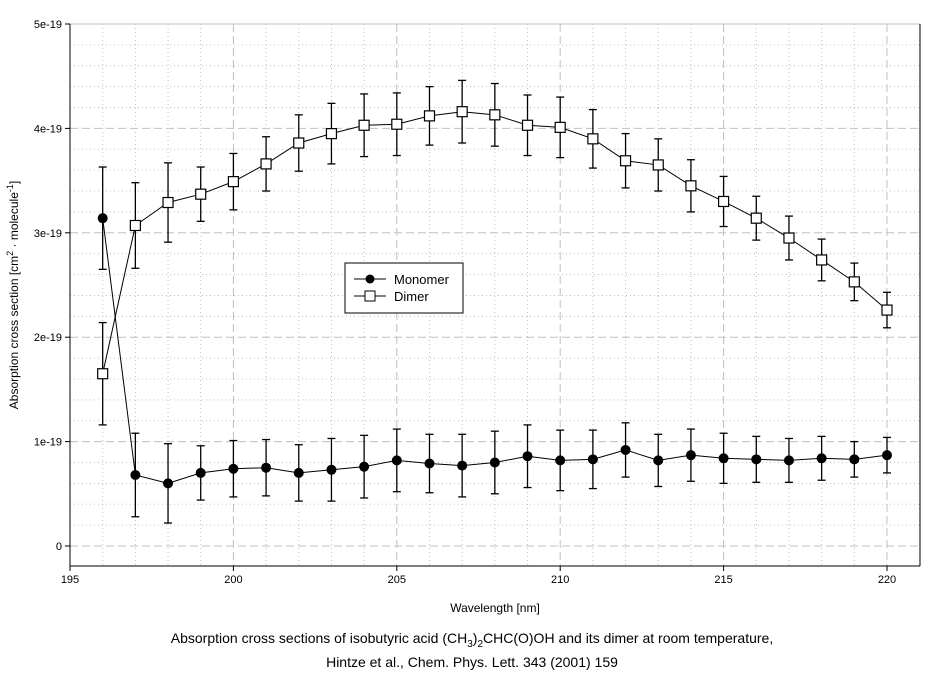  Describe the element at coordinates (70, 580) in the screenshot. I see `x-tick-label: 195` at that location.